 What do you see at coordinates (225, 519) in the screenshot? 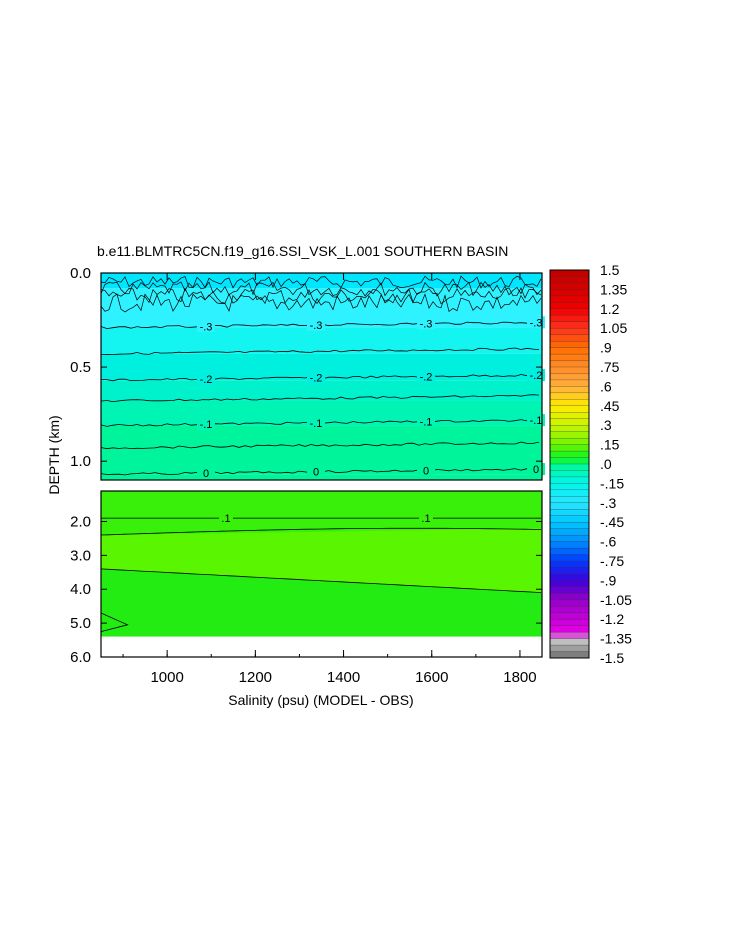
I see `contour-label: .1` at bounding box center [225, 519].